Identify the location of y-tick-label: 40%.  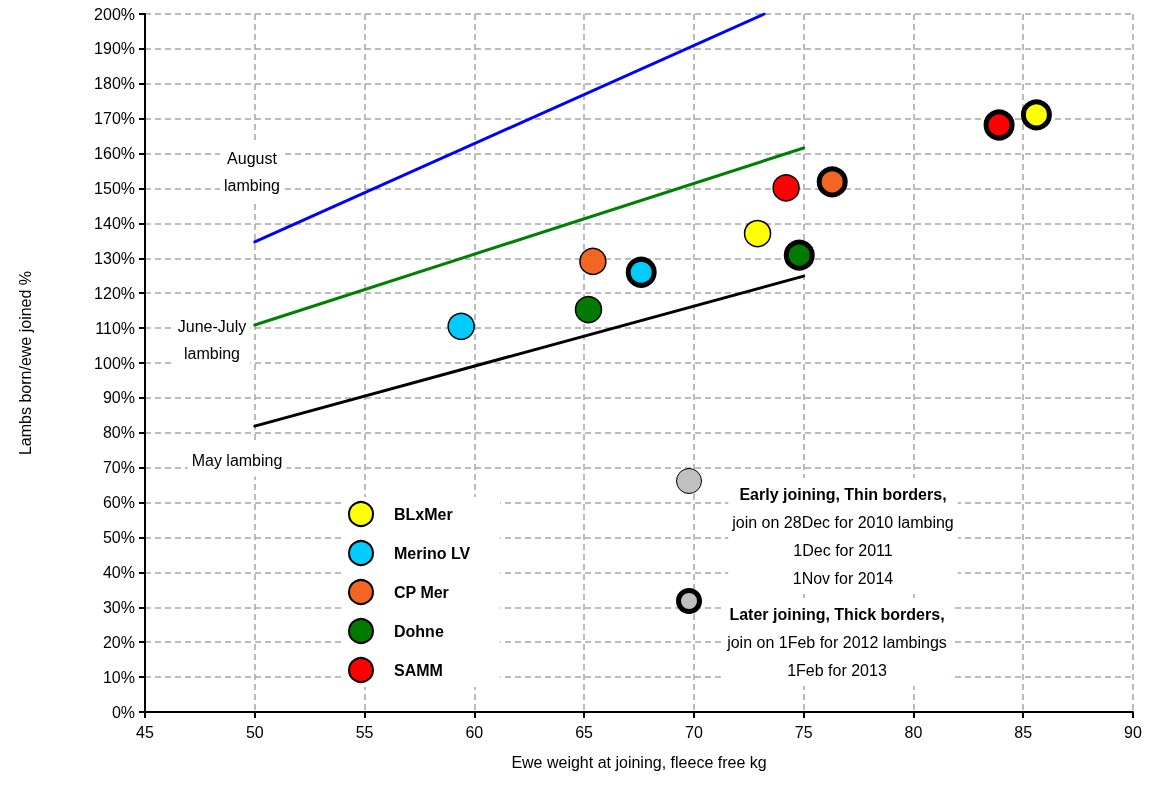
(118, 572).